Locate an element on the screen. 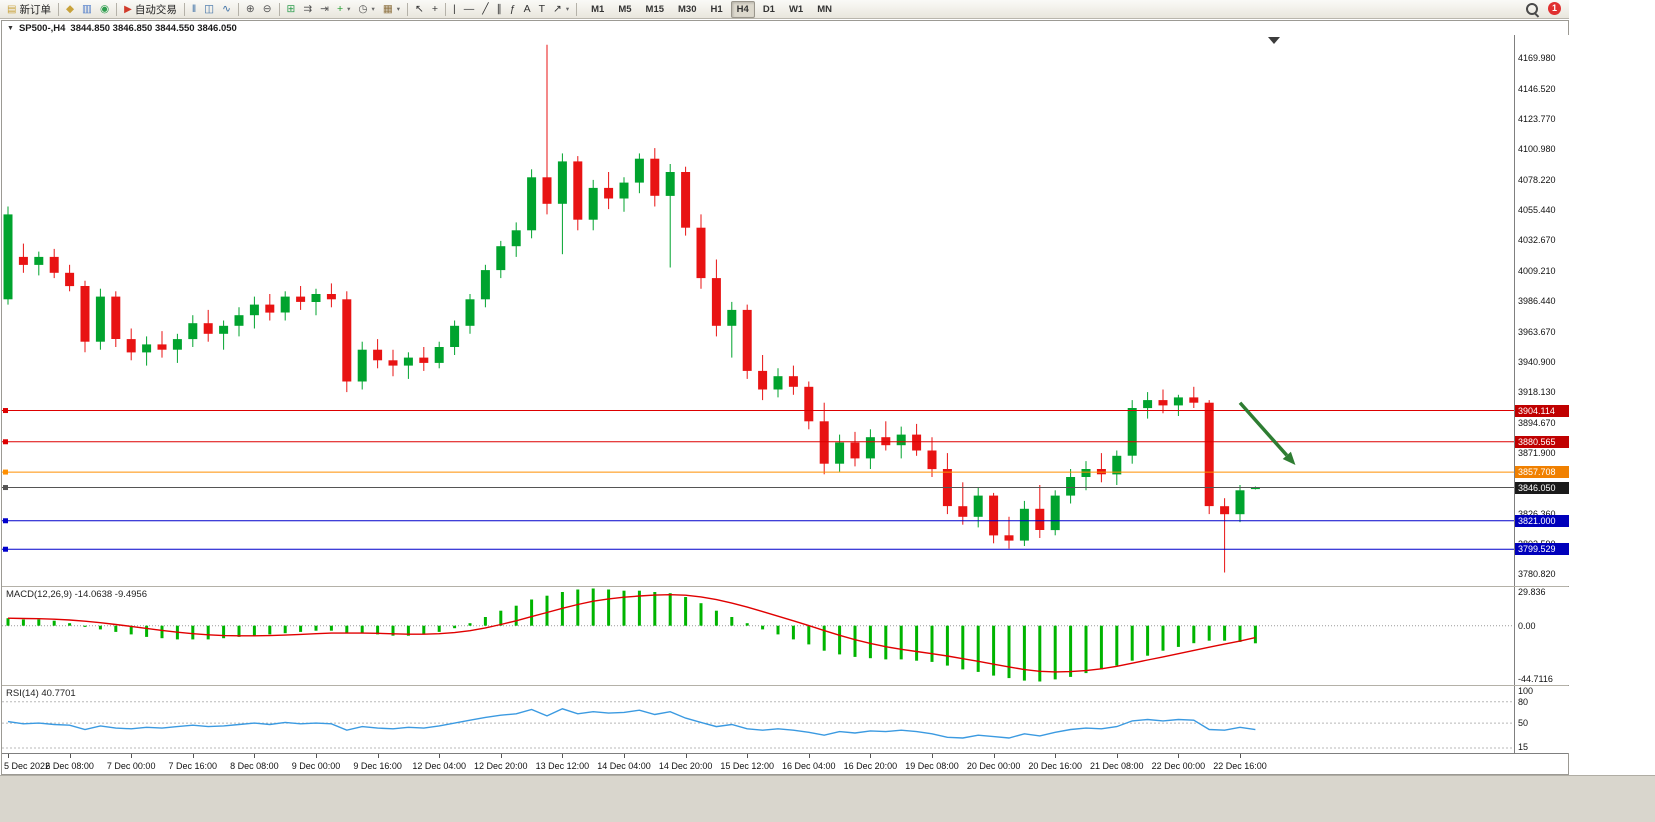 This screenshot has width=1655, height=822. channel-icon: ∥ is located at coordinates (499, 9).